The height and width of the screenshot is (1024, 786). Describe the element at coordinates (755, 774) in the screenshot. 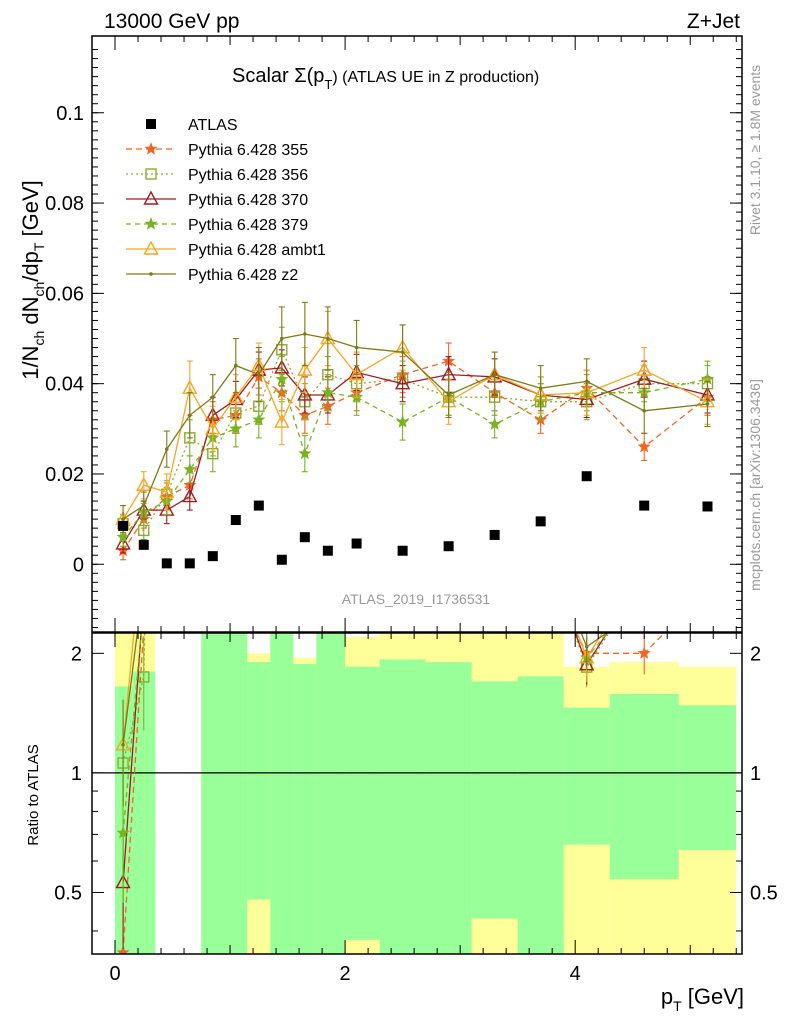

I see `ratio-tick-label-right: 1` at that location.